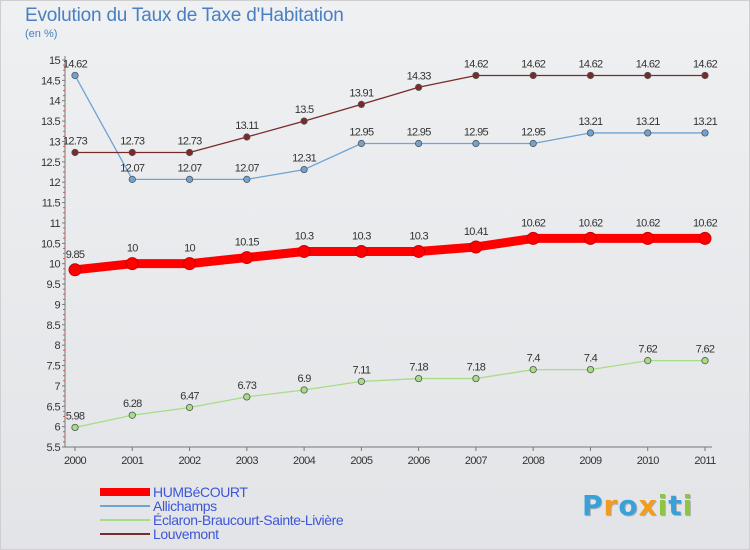 The width and height of the screenshot is (750, 550). What do you see at coordinates (628, 505) in the screenshot?
I see `logo-letter: o` at bounding box center [628, 505].